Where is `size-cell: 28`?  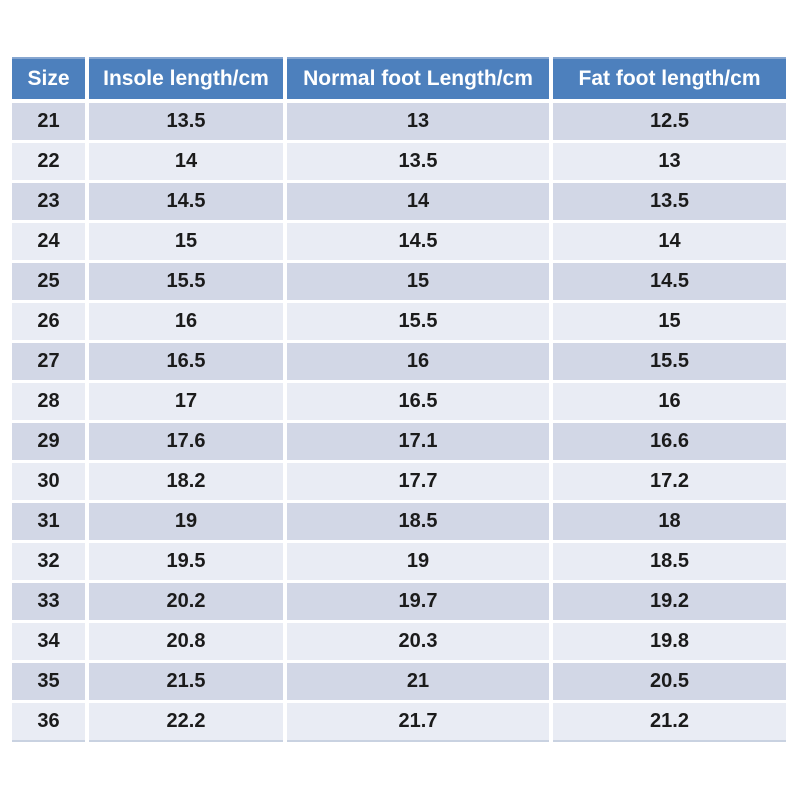 size-cell: 28 is located at coordinates (50, 402).